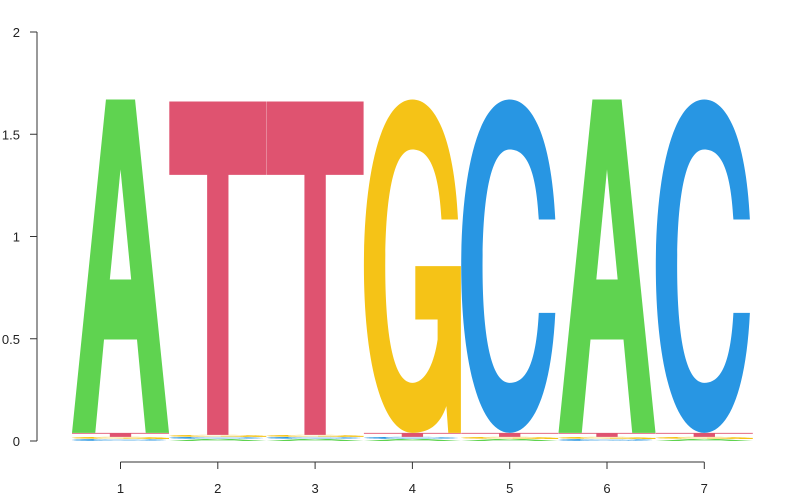  What do you see at coordinates (120, 488) in the screenshot?
I see `x-tick-label: 1` at bounding box center [120, 488].